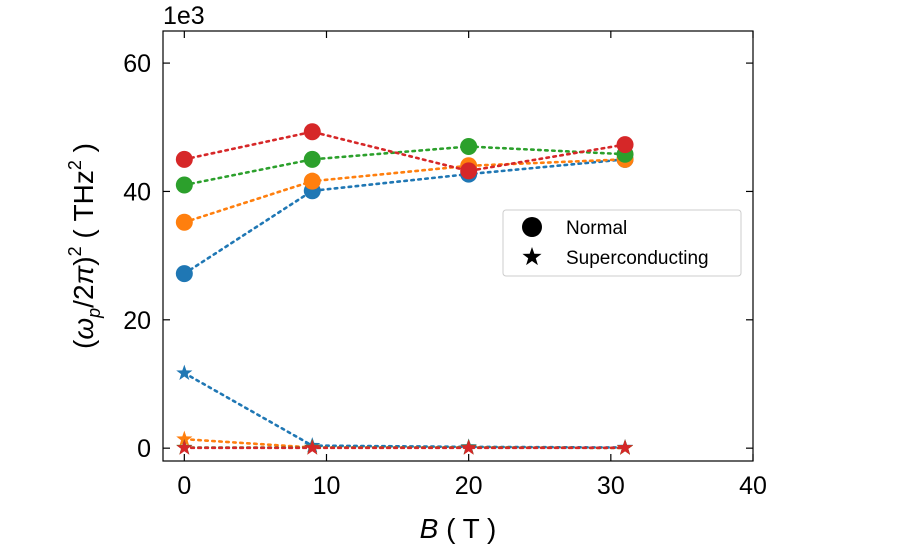 This screenshot has height=560, width=919. What do you see at coordinates (137, 64) in the screenshot?
I see `y-tick-label: 60` at bounding box center [137, 64].